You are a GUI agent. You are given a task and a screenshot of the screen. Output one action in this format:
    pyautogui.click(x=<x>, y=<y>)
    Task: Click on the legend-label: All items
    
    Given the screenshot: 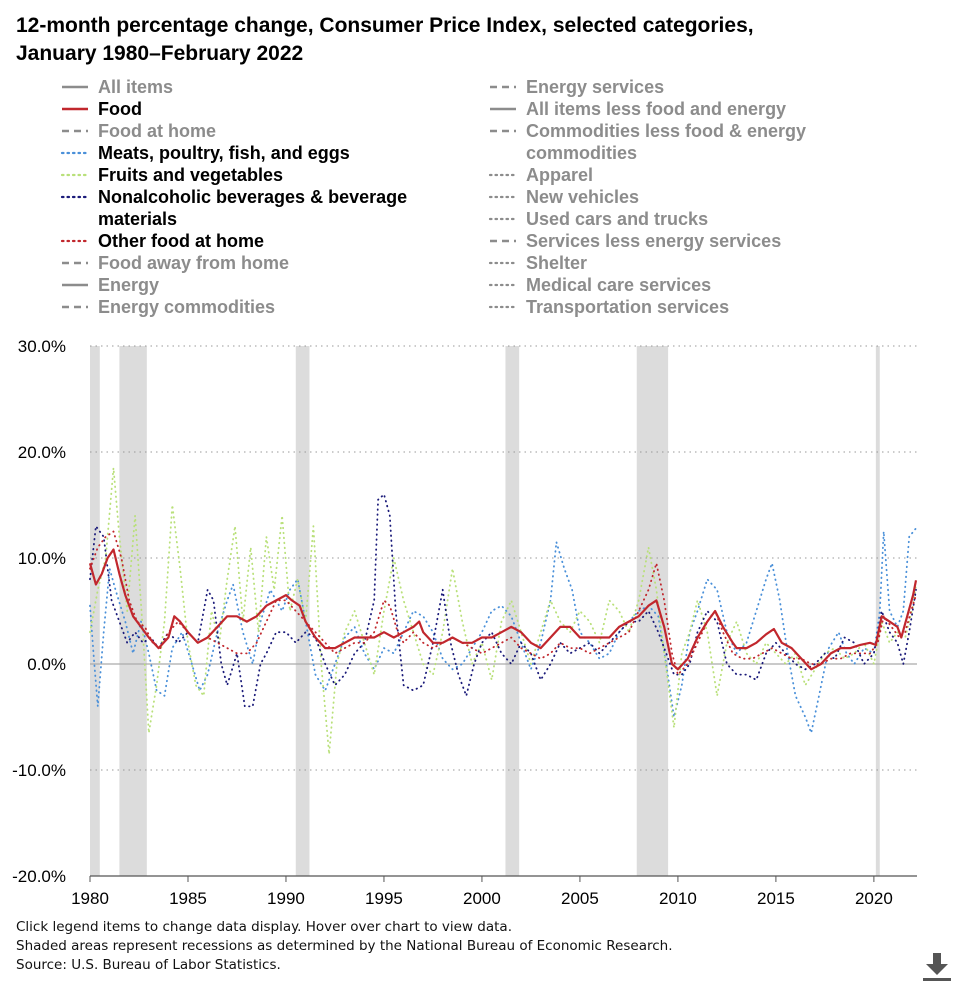 What is the action you would take?
    pyautogui.click(x=136, y=87)
    